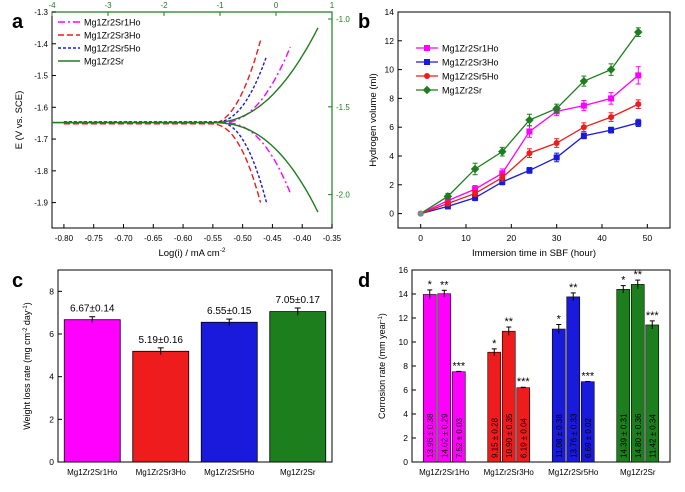 This screenshot has height=492, width=685. What do you see at coordinates (404, 318) in the screenshot?
I see `panel-d-y-tick-label: 12` at bounding box center [404, 318].